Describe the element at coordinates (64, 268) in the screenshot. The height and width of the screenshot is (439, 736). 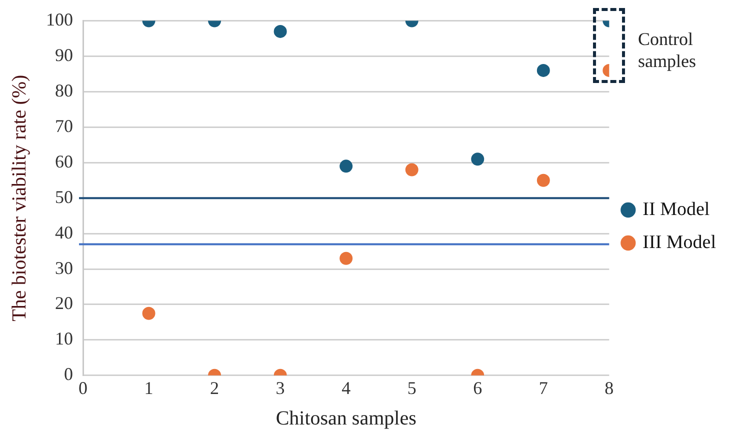
I see `y-tick-label: 30` at that location.